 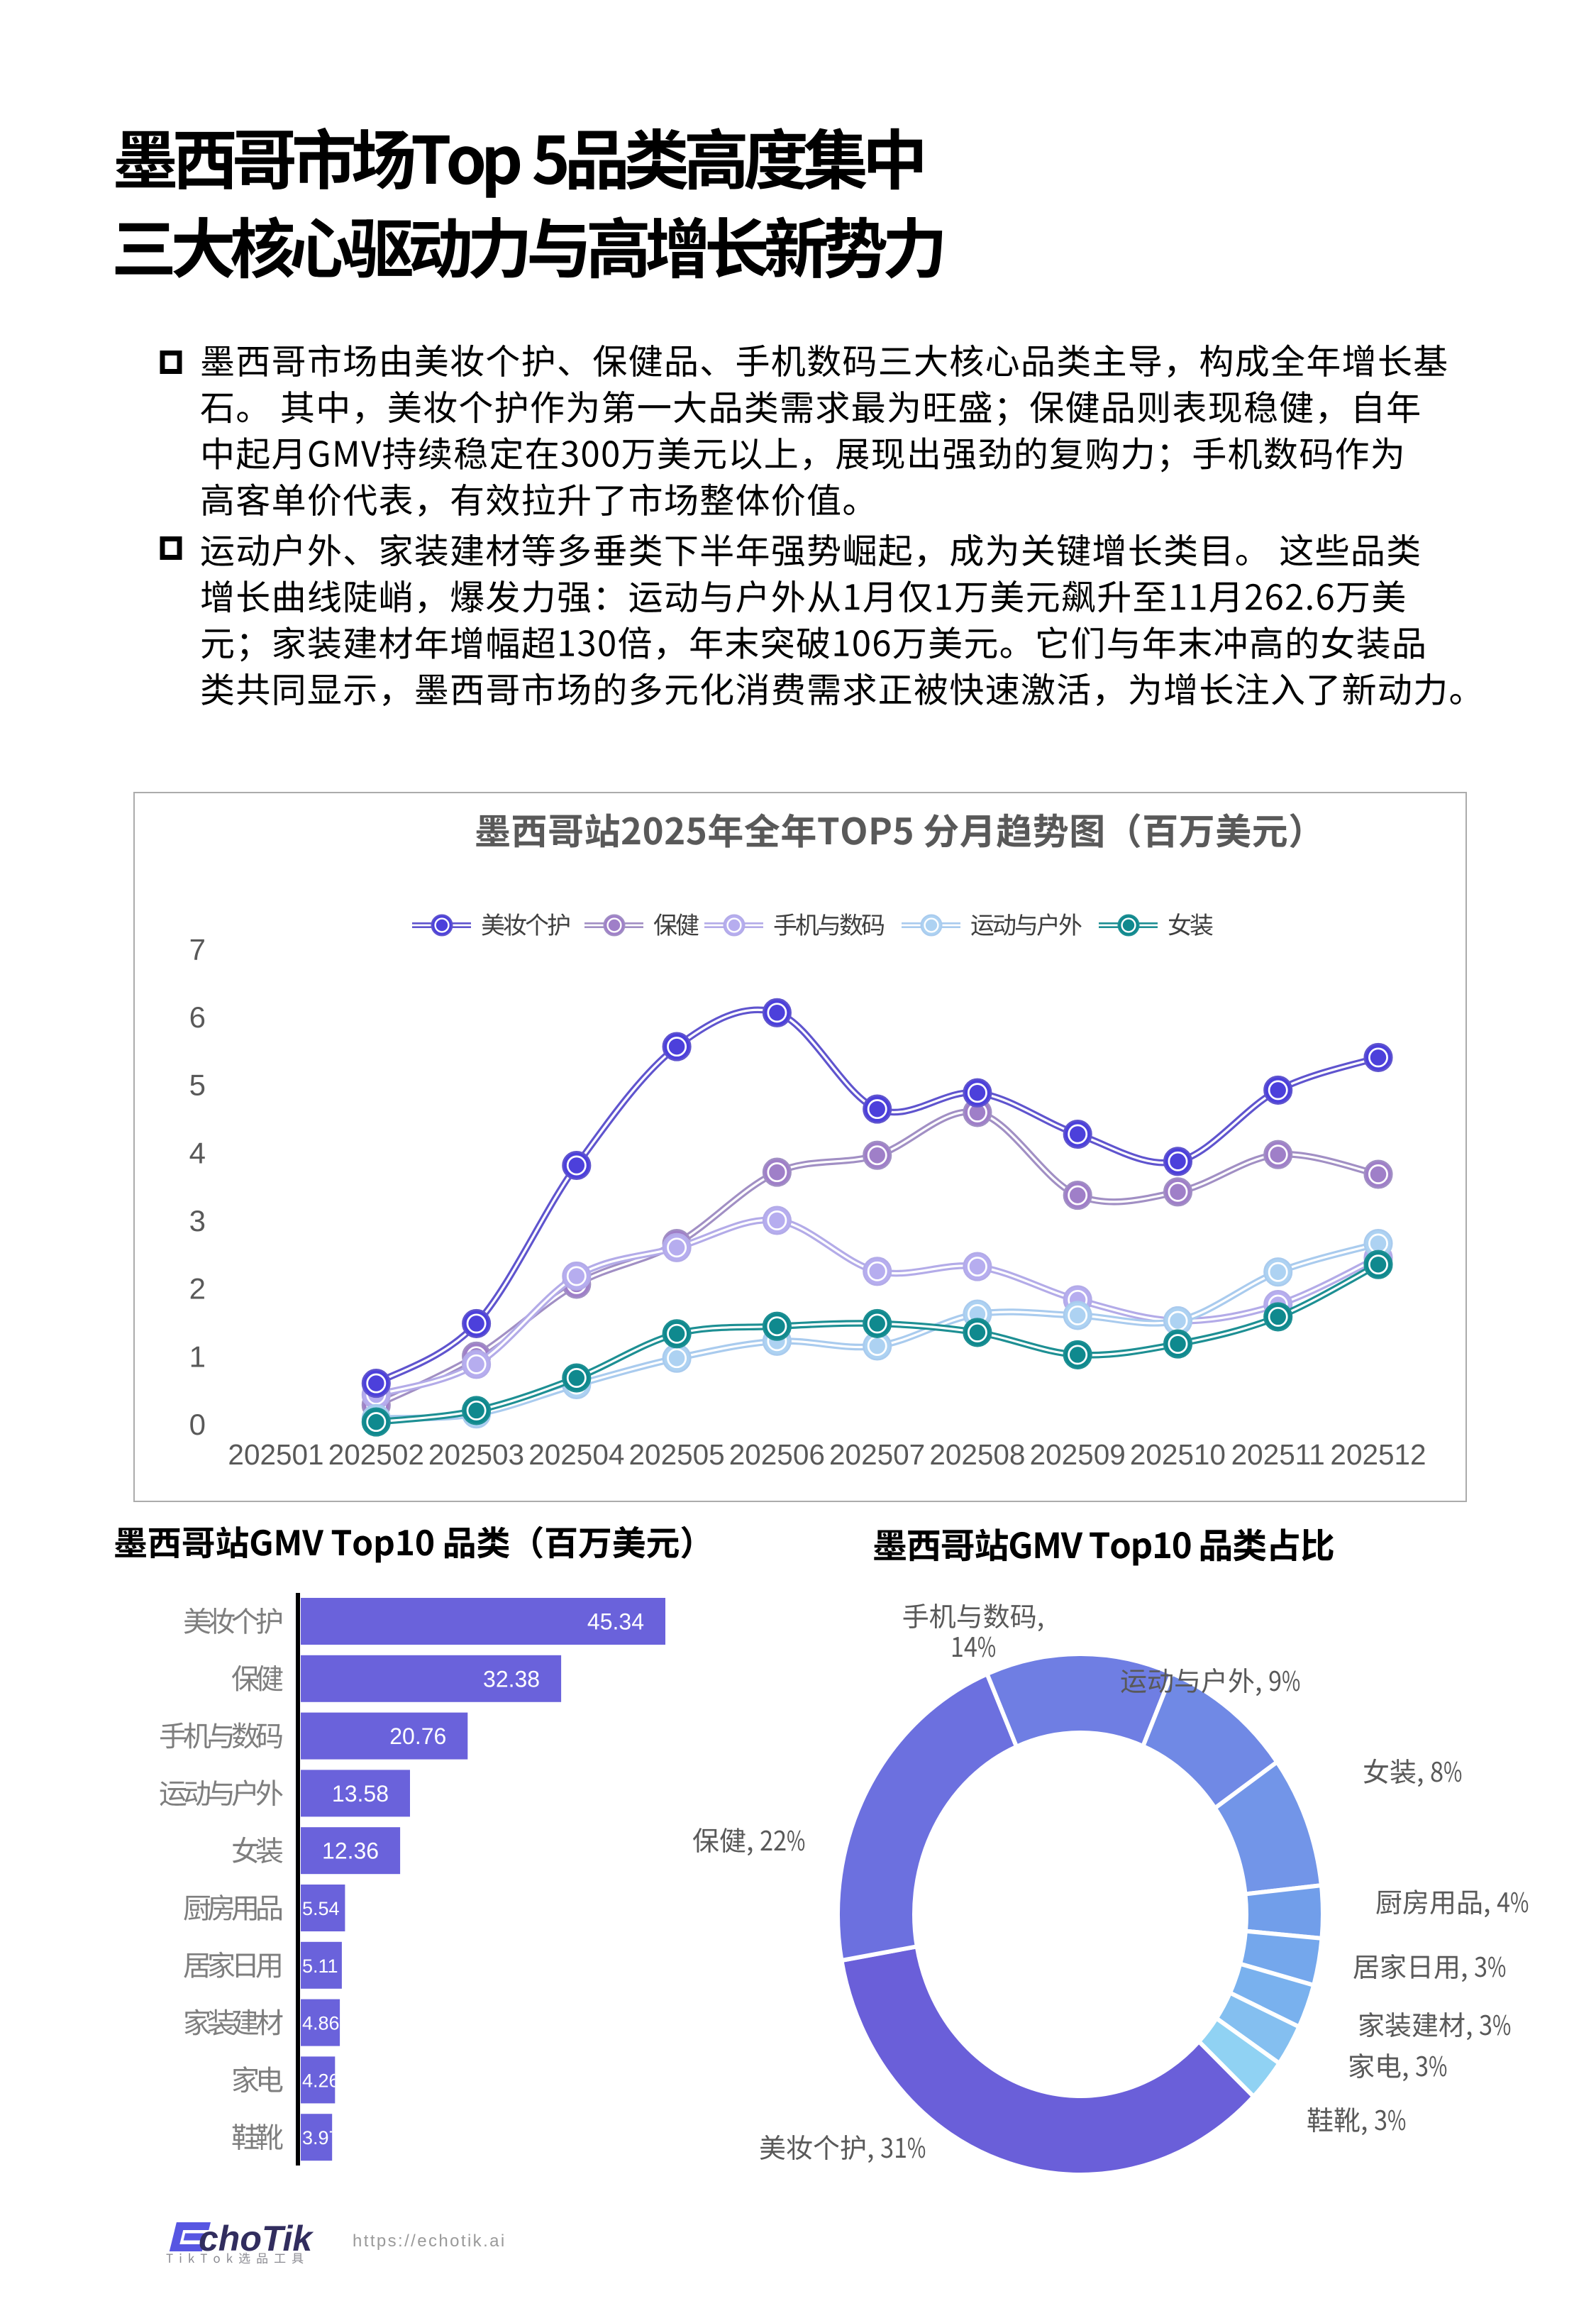 I want to click on svg-text: 202512, so click(x=1378, y=1454).